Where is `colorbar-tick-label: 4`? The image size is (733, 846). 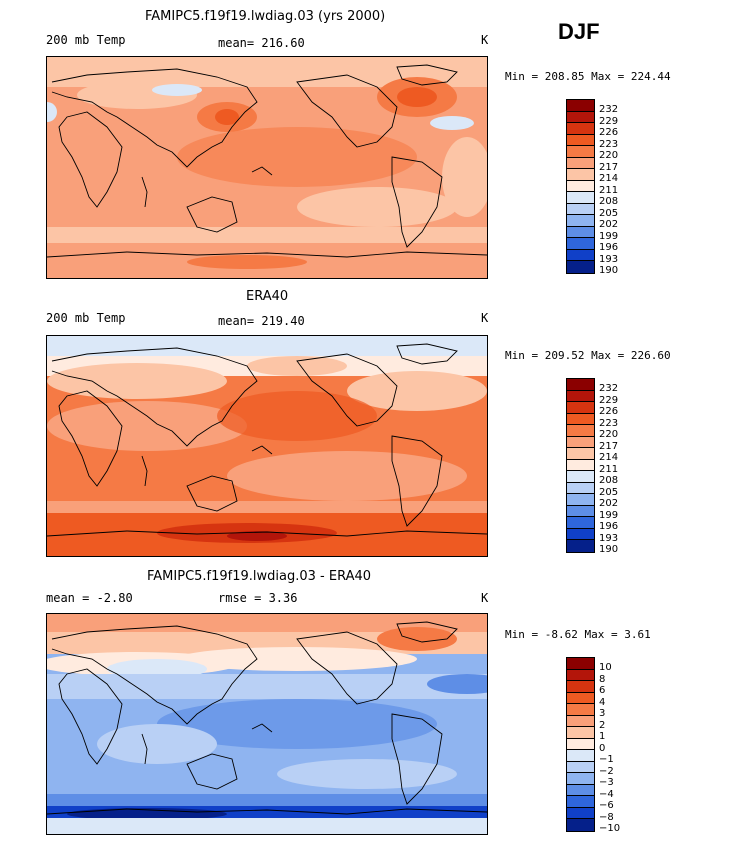
colorbar-tick-label: 4 is located at coordinates (602, 702).